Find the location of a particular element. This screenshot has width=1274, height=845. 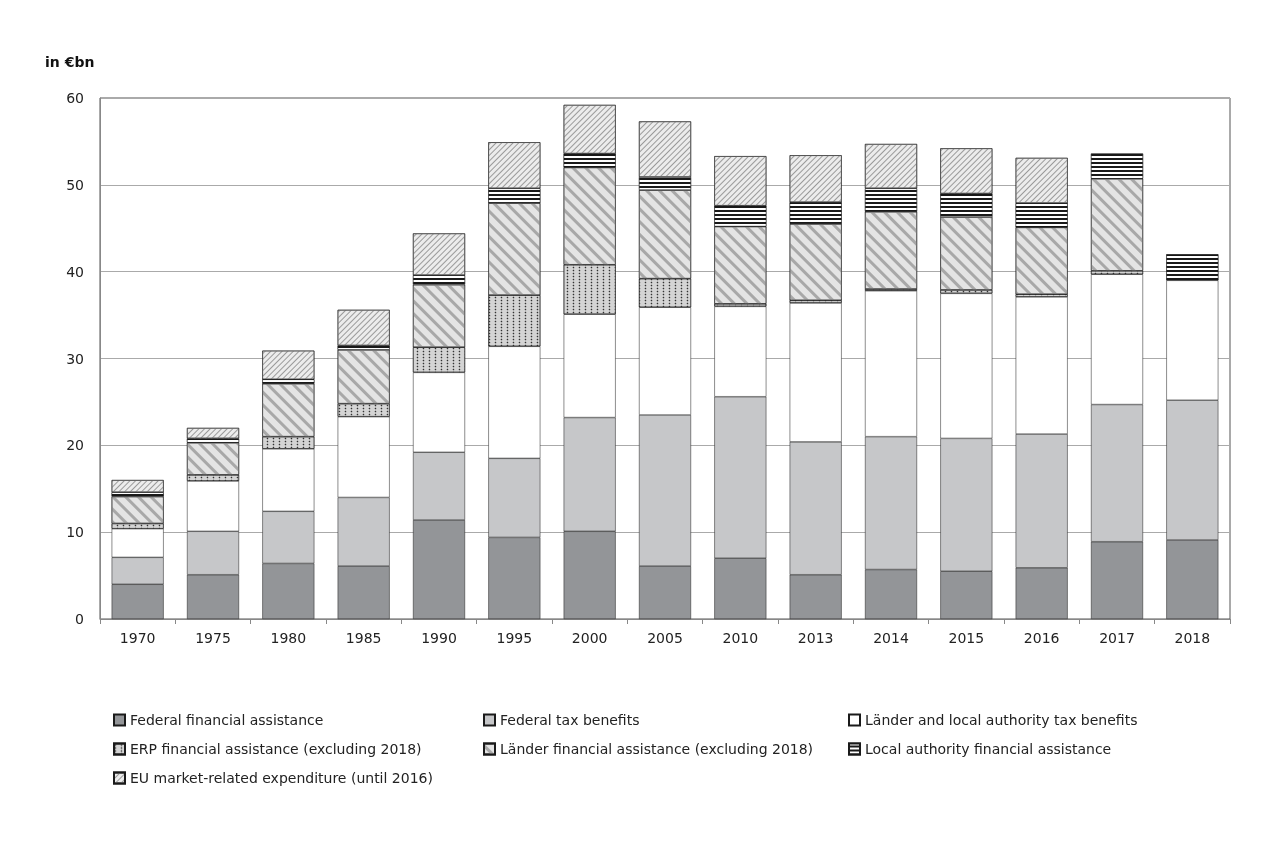

y-tick-label: 60 is located at coordinates (75, 98).